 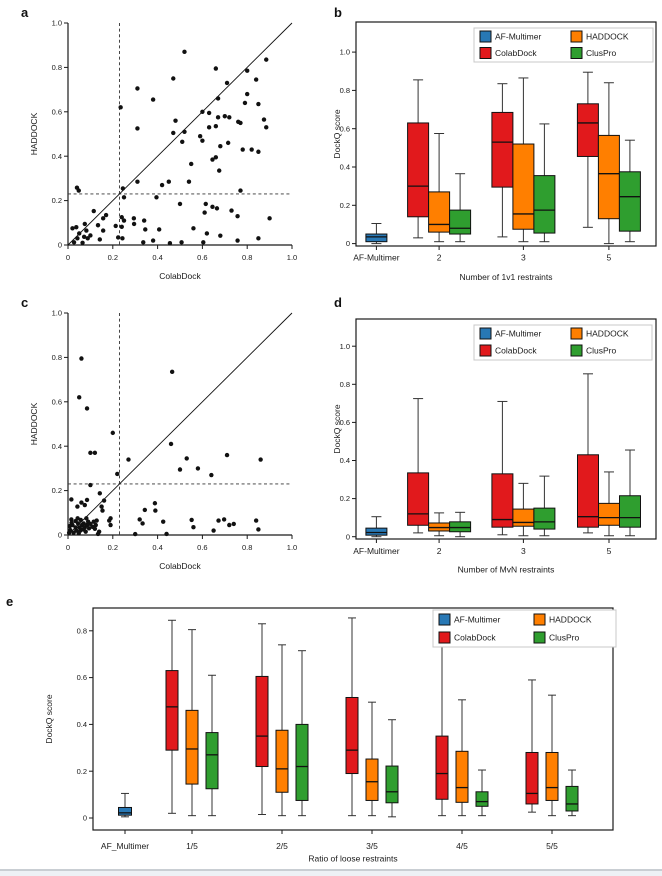 I want to click on panel-label-c: c, so click(x=25, y=302).